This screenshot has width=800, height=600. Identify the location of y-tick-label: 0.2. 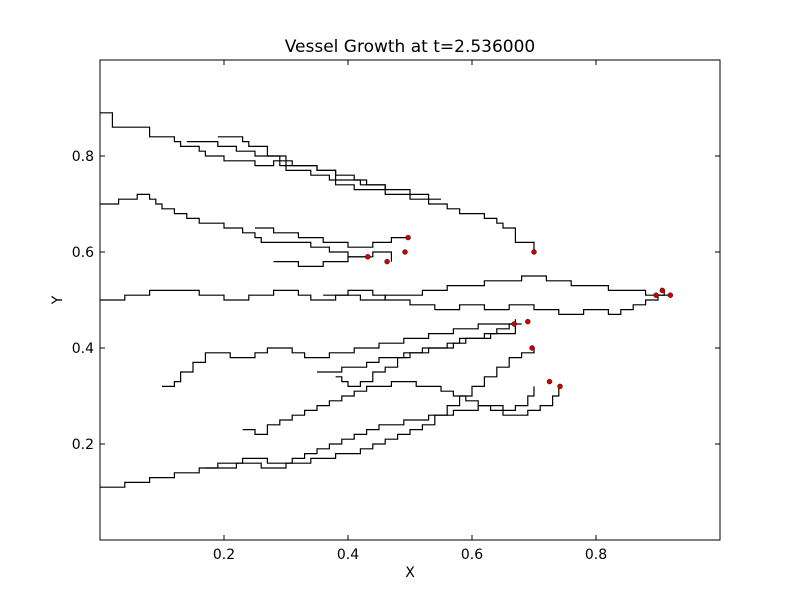
(83, 445).